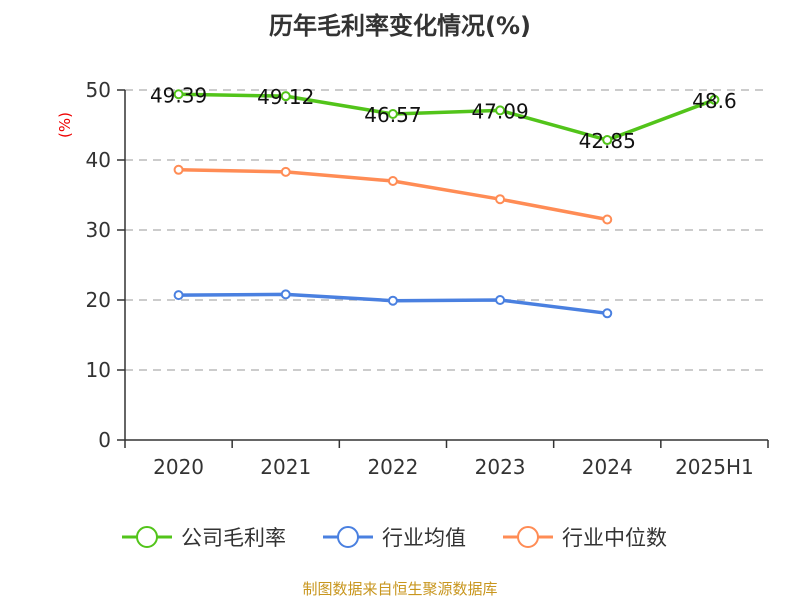  What do you see at coordinates (98, 300) in the screenshot?
I see `y-tick-label: 20` at bounding box center [98, 300].